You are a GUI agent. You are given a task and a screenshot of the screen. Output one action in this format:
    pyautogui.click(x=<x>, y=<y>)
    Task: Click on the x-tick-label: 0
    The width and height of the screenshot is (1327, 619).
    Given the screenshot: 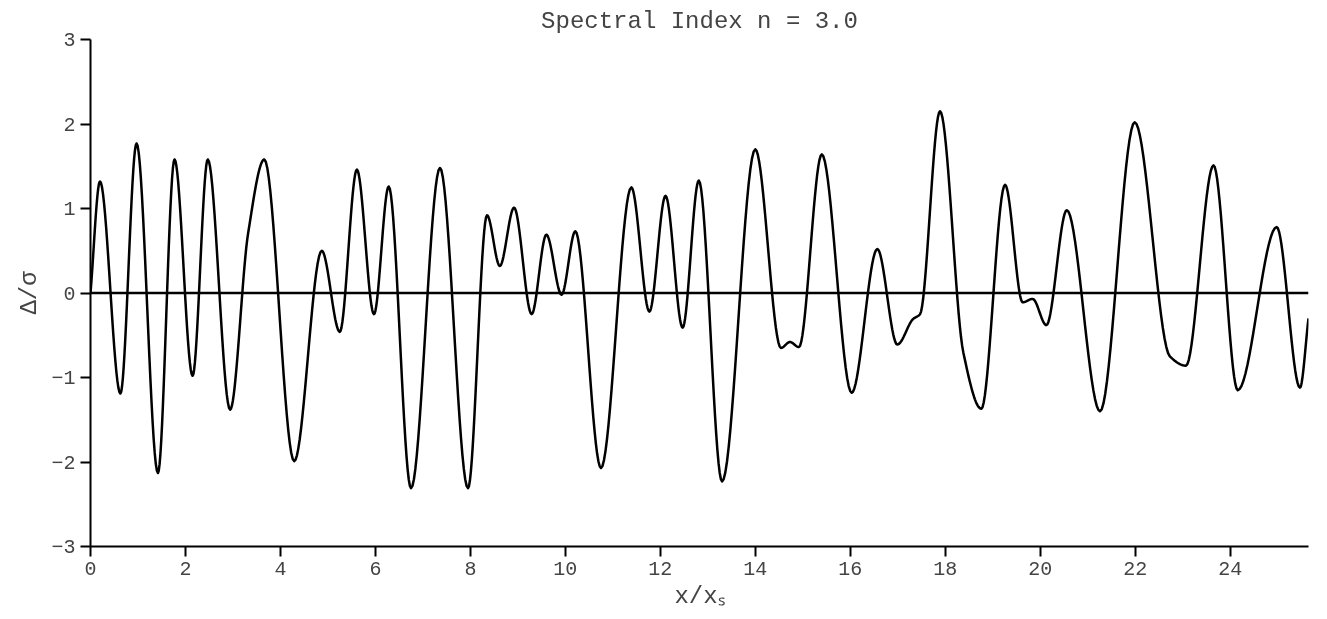 What is the action you would take?
    pyautogui.click(x=90, y=569)
    